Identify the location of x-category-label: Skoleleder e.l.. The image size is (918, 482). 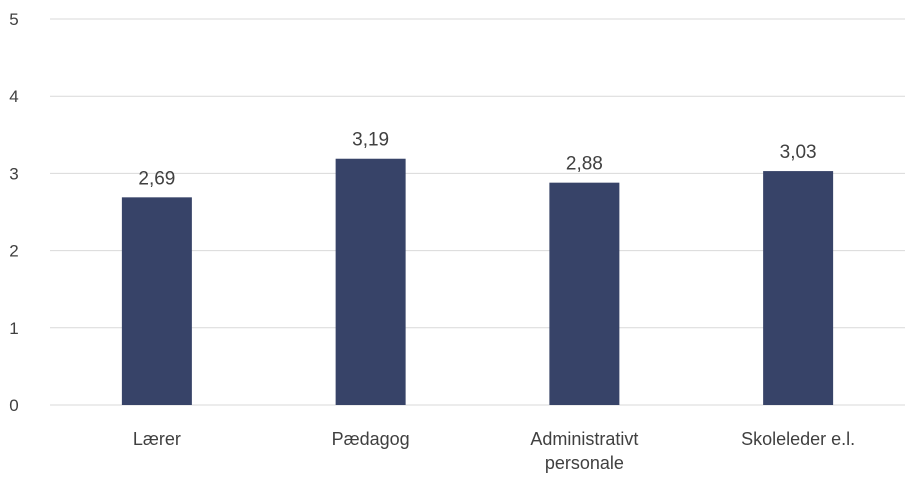
(798, 439).